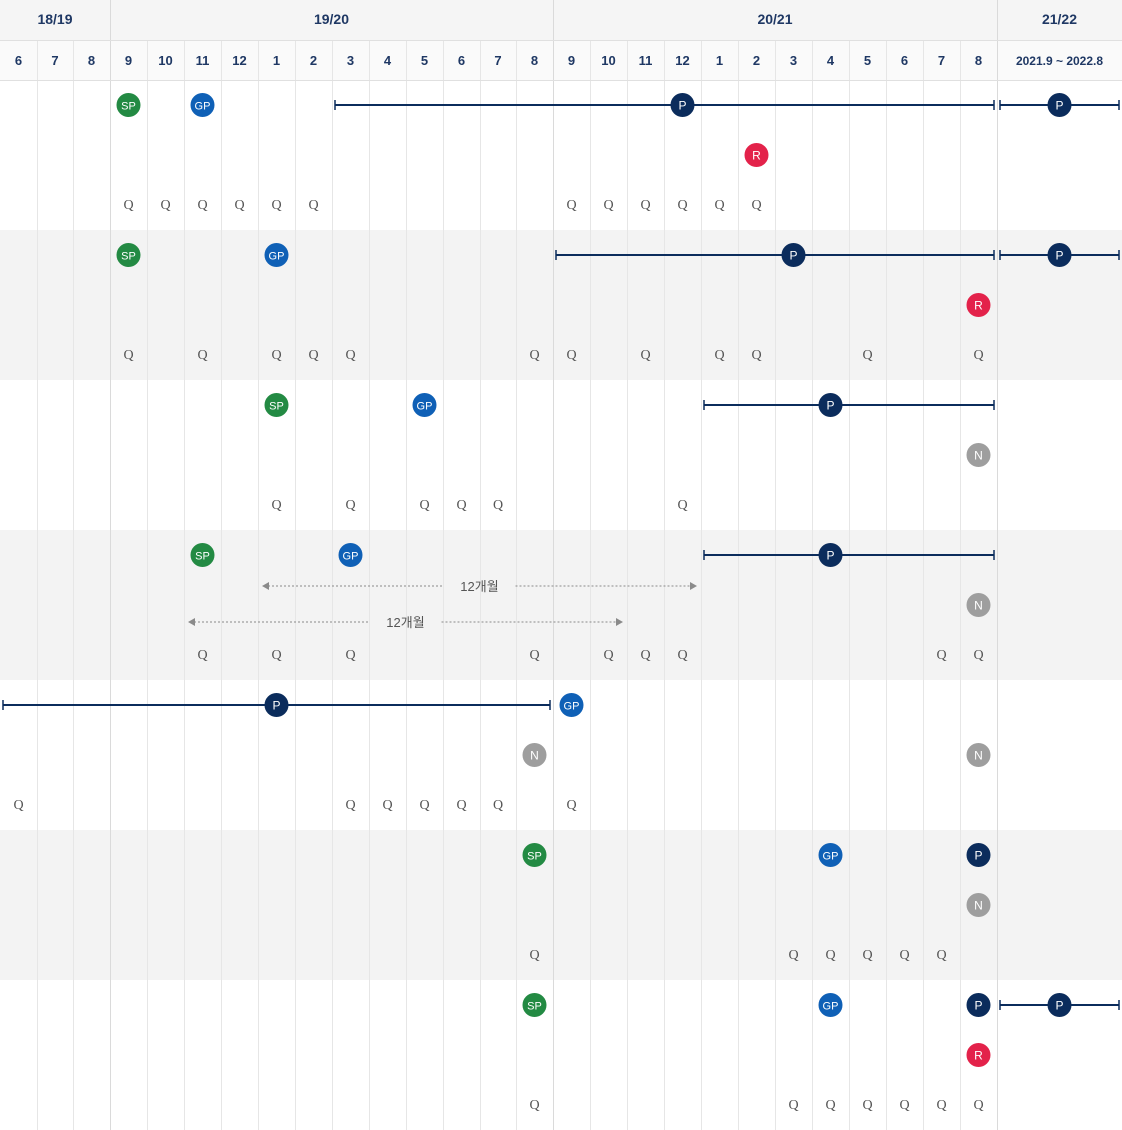 The image size is (1122, 1130). I want to click on month-label: 12, so click(682, 60).